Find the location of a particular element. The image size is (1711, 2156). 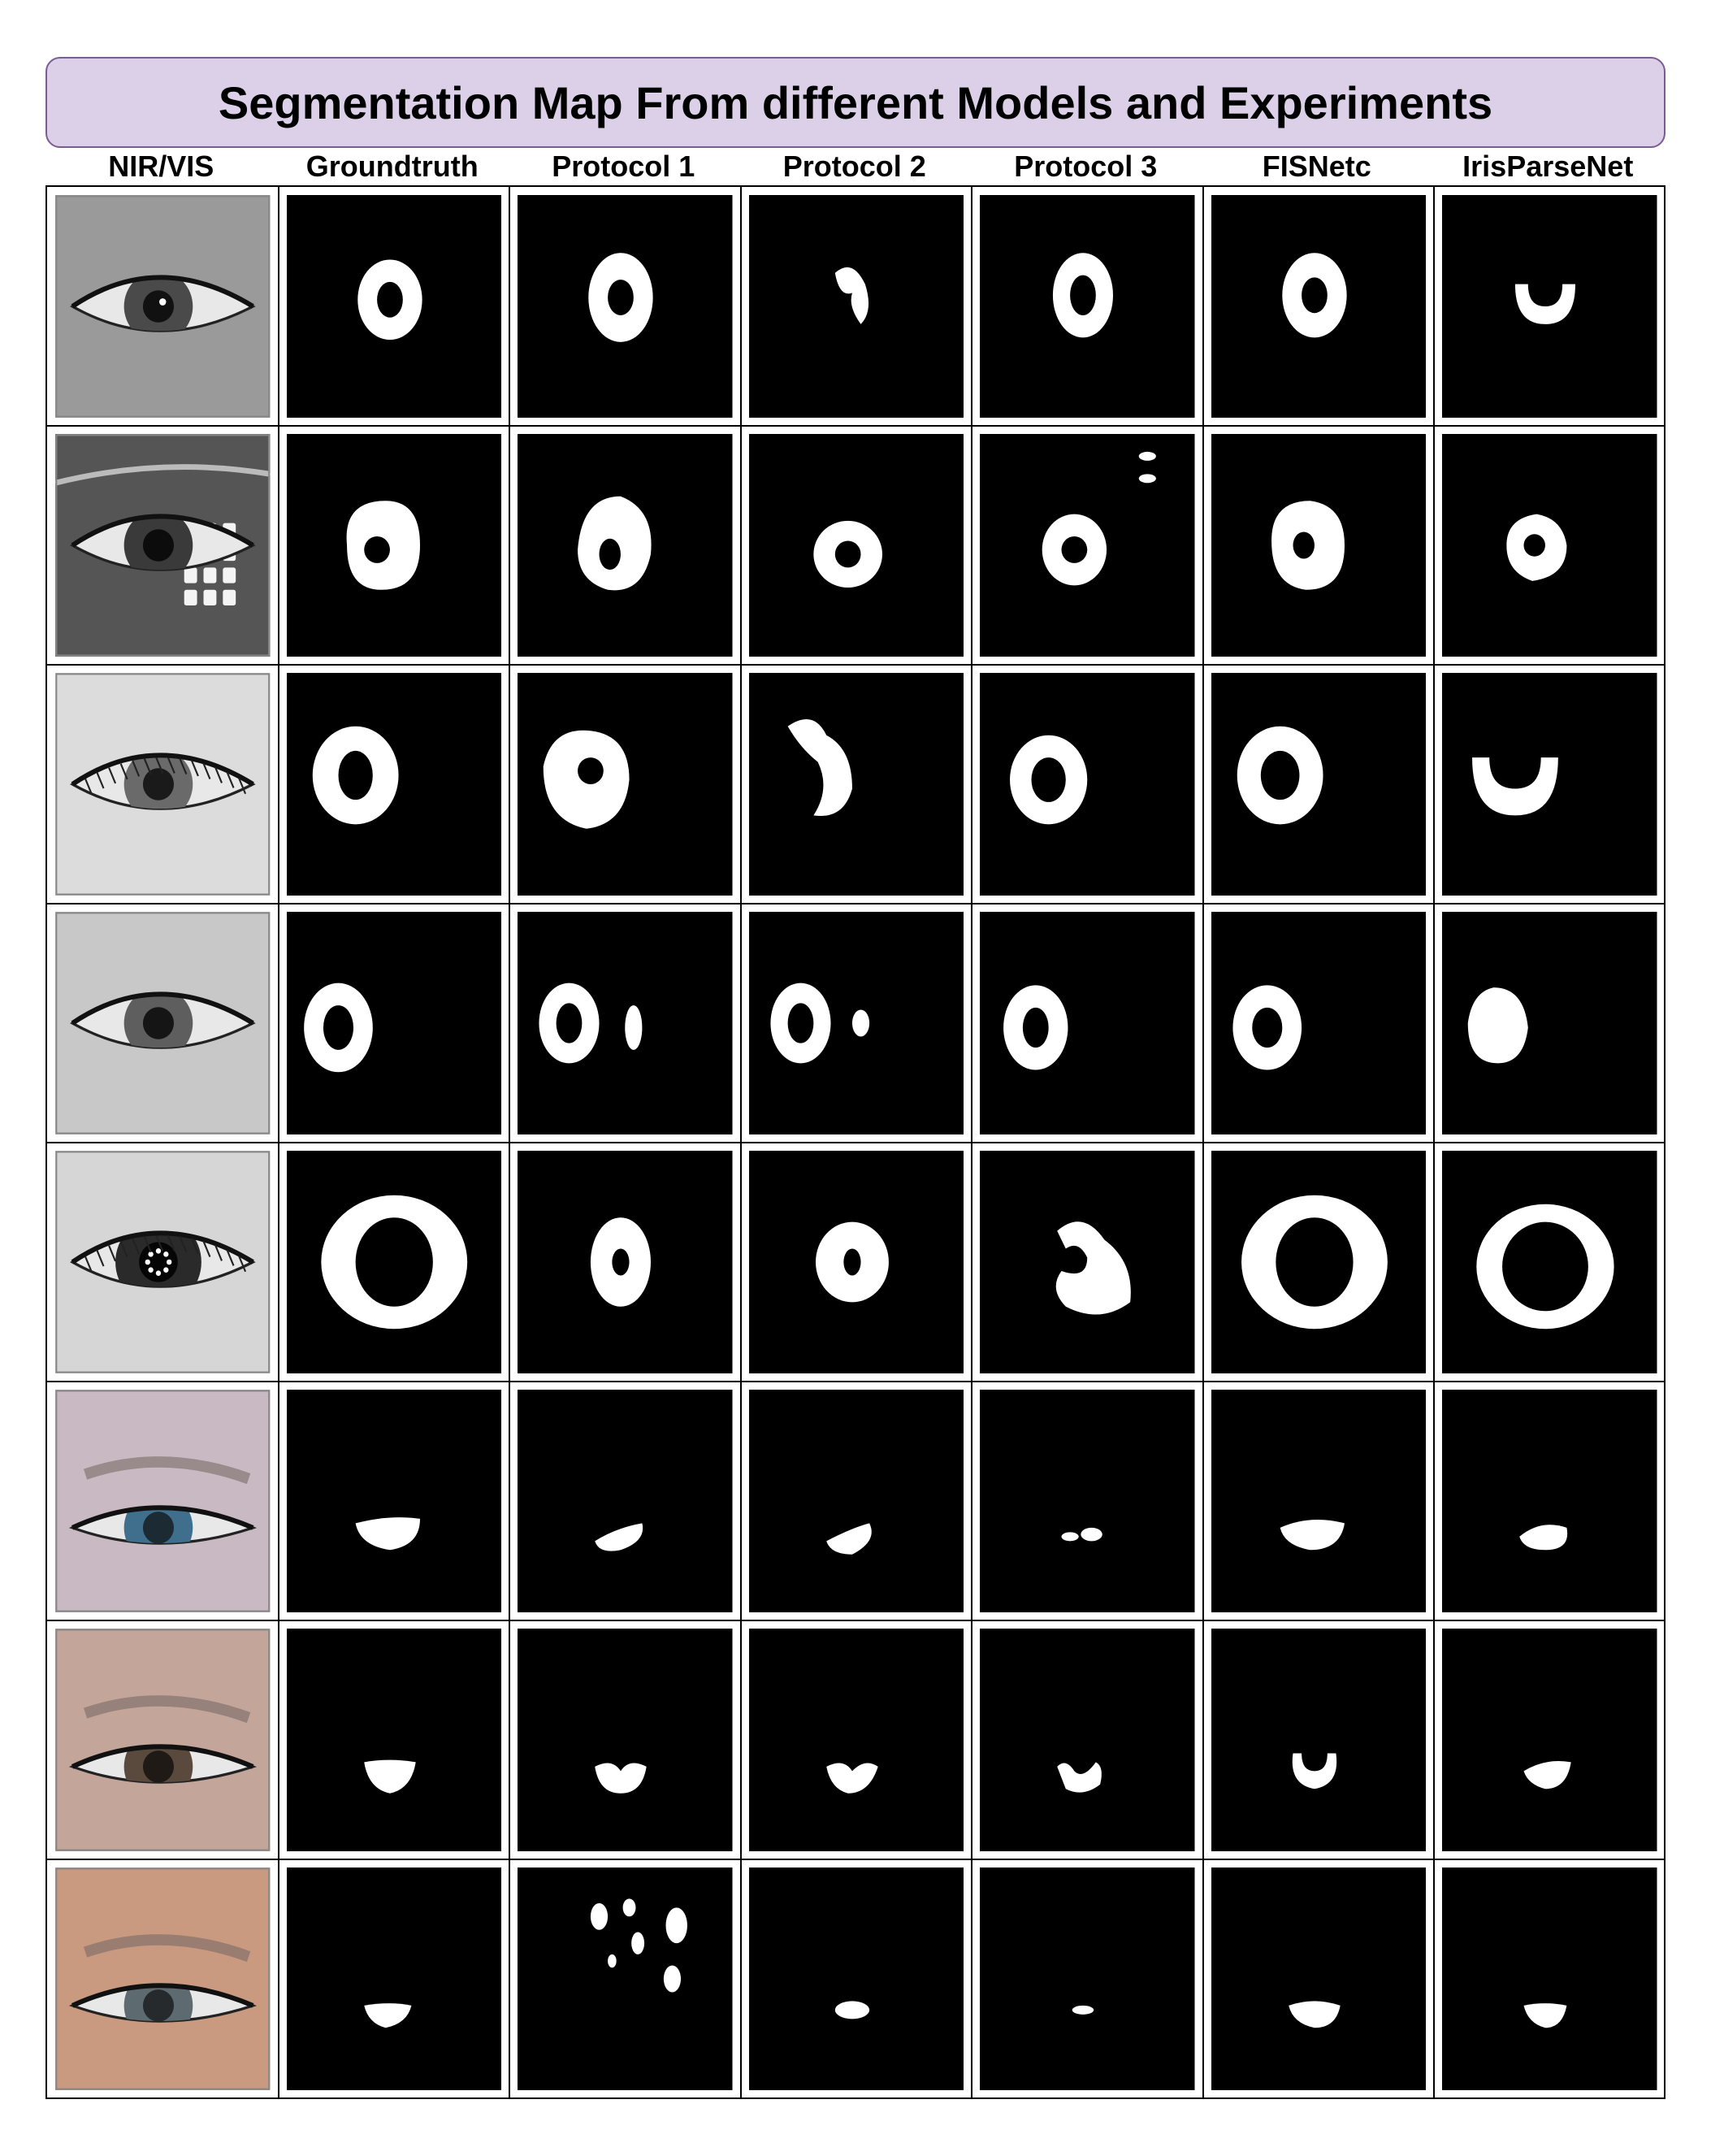

segmentation-mask-r8-irisparsenet is located at coordinates (1550, 1979).